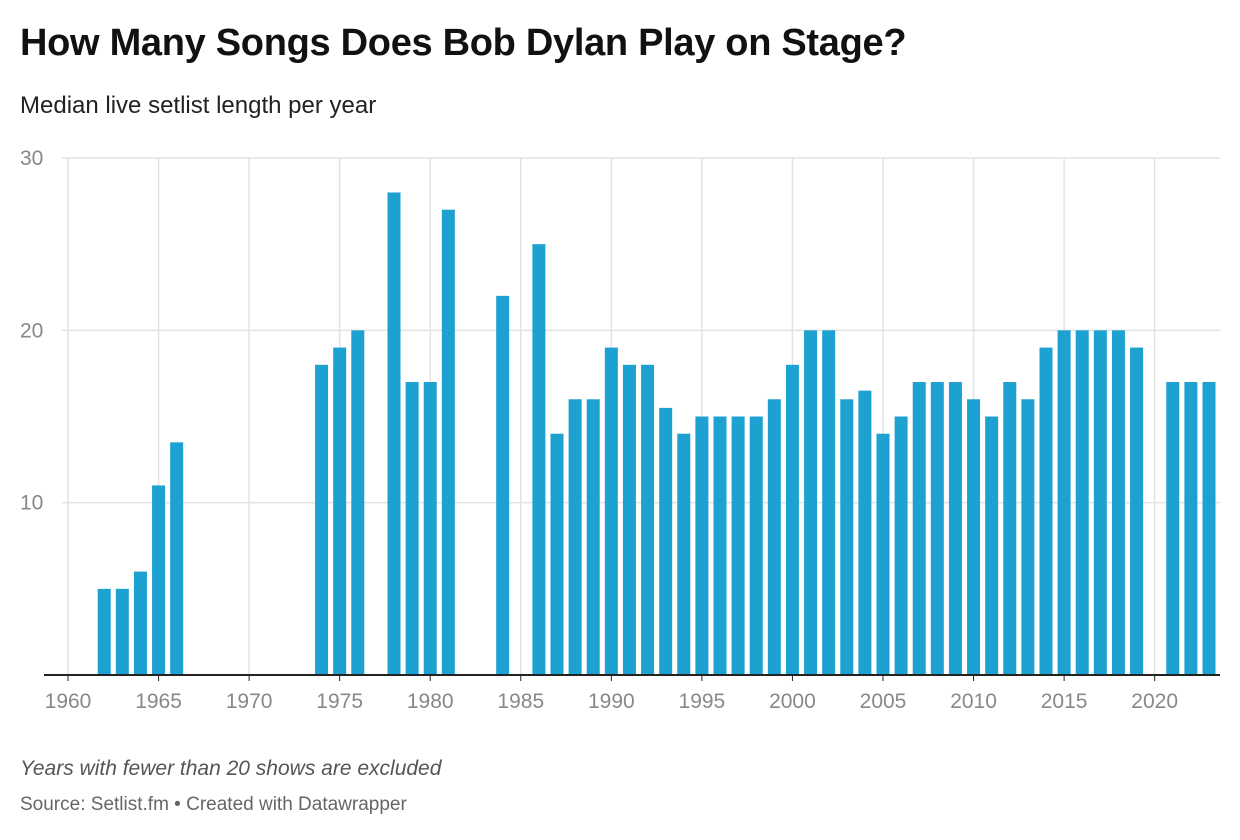  I want to click on x-tick-label: 1985, so click(520, 701).